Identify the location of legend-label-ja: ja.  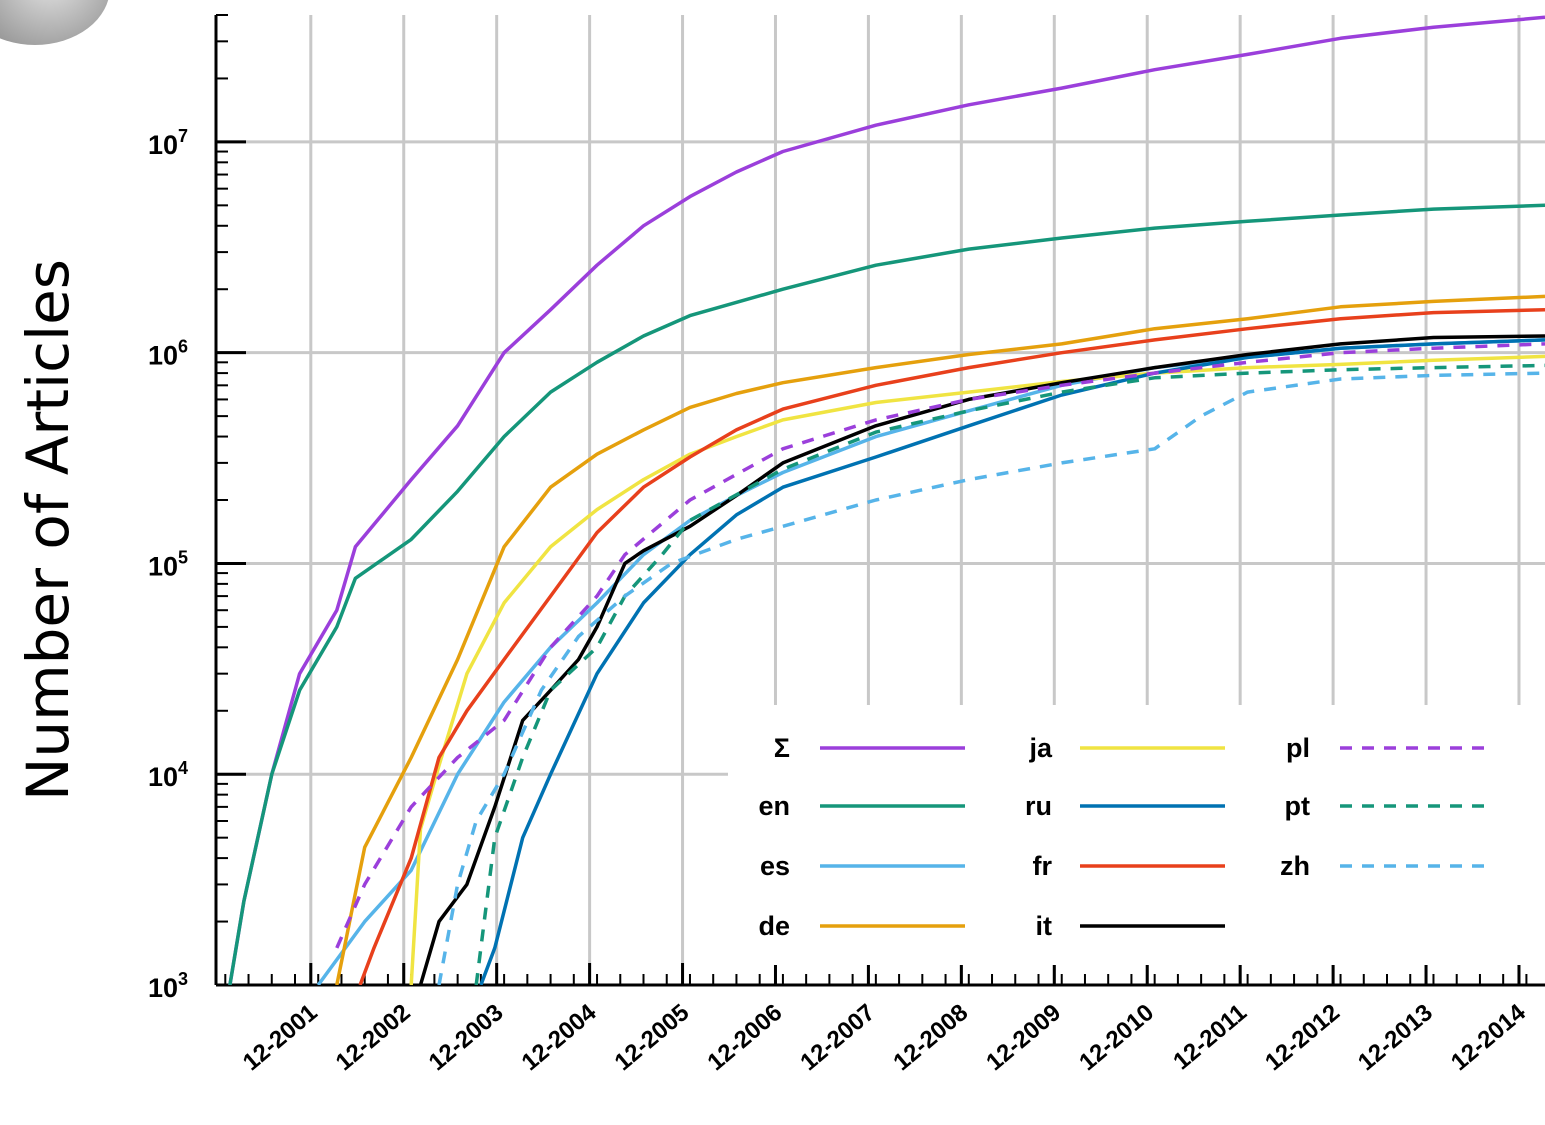
(1040, 748).